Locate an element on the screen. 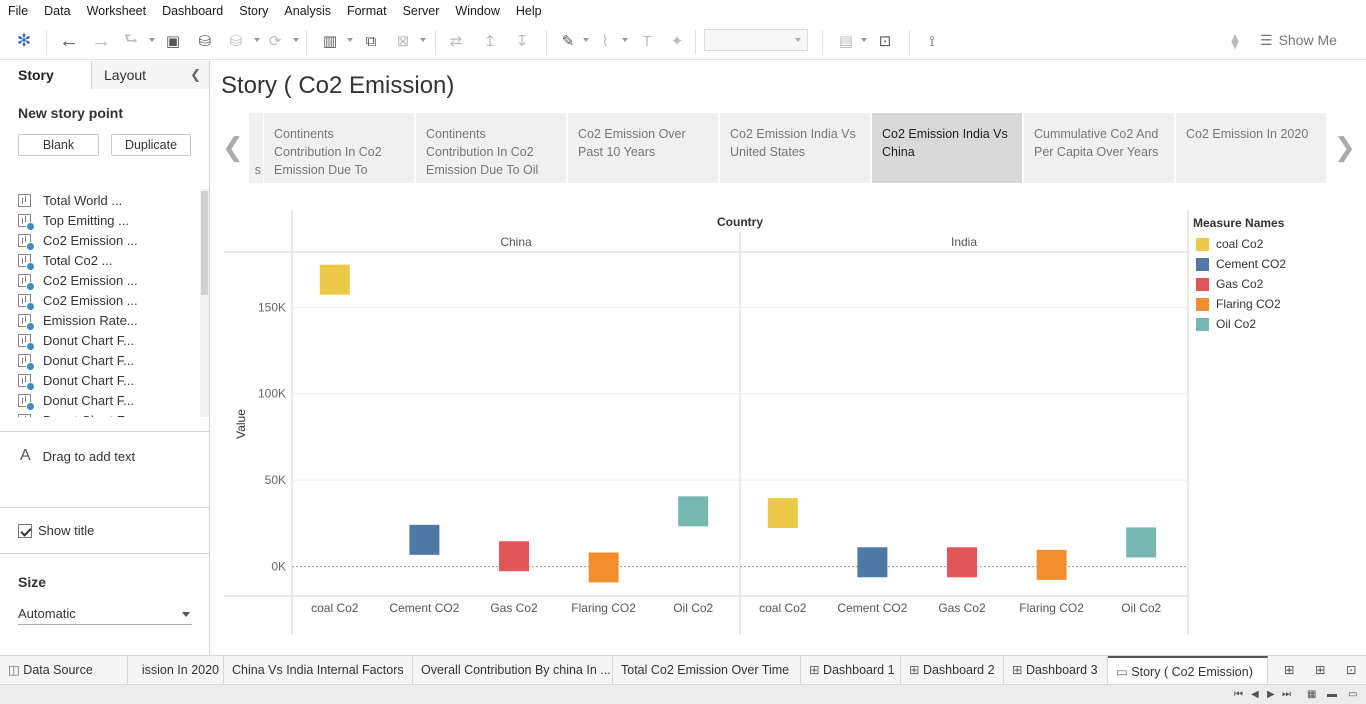  menu-story: Story is located at coordinates (254, 11).